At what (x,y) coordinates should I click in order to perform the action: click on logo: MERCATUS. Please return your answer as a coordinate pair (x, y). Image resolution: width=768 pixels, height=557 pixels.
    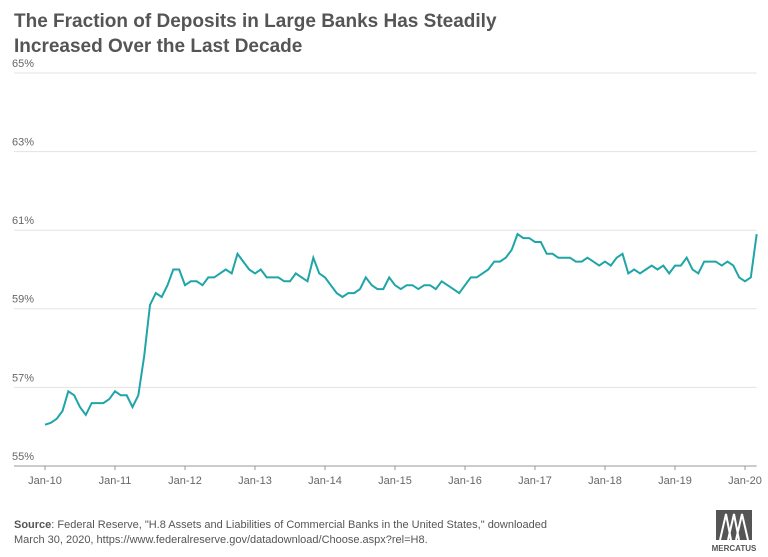
    Looking at the image, I should click on (734, 531).